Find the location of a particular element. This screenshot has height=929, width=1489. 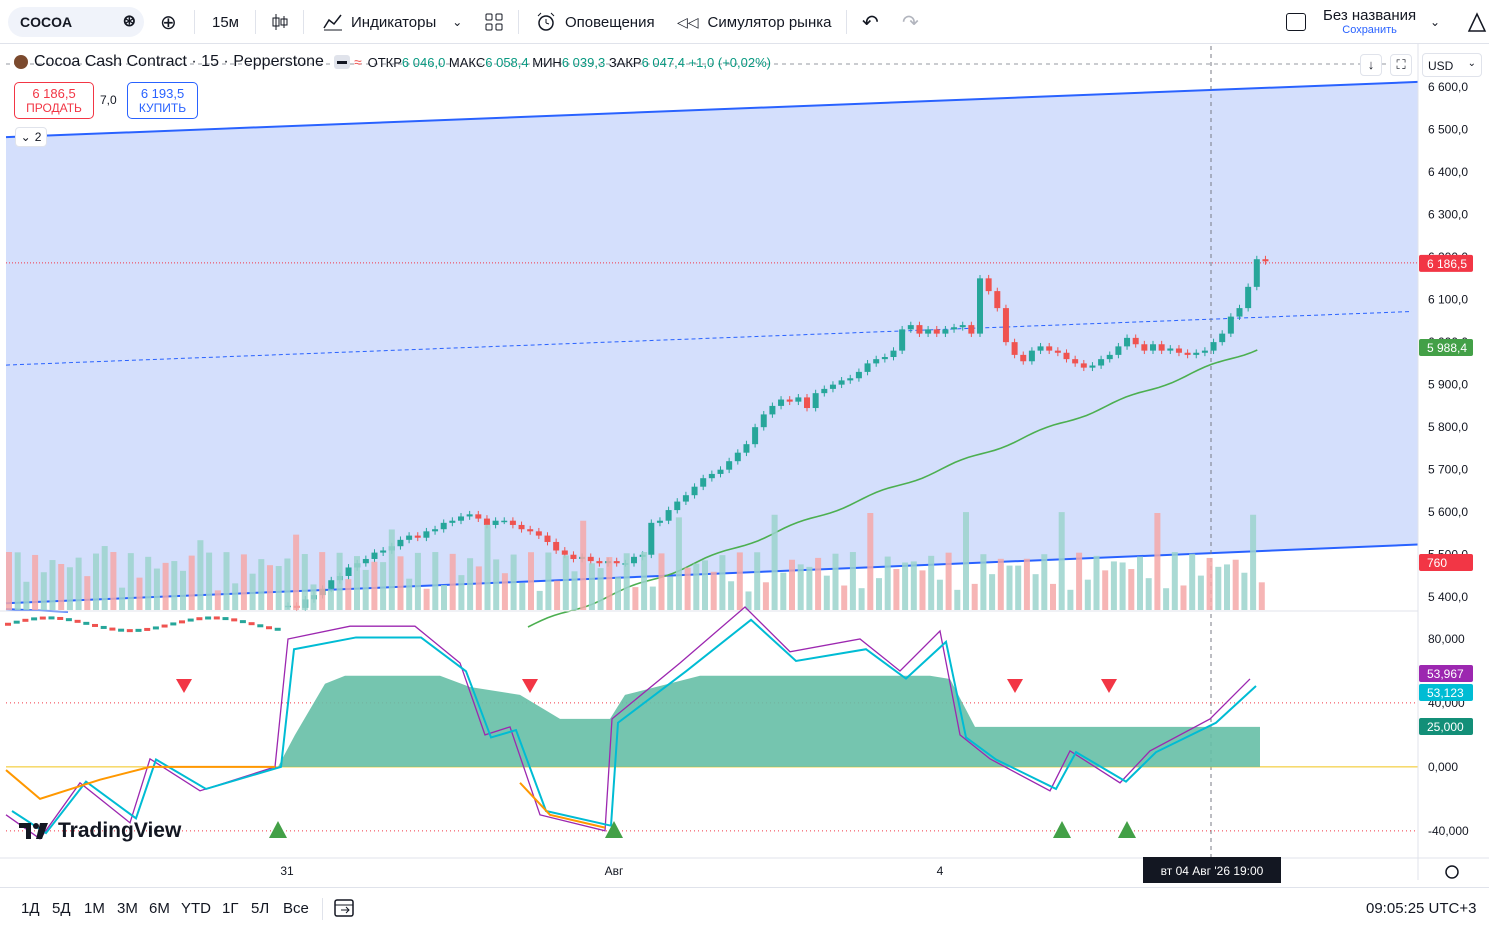

range-button-1: 5Д is located at coordinates (61, 908).